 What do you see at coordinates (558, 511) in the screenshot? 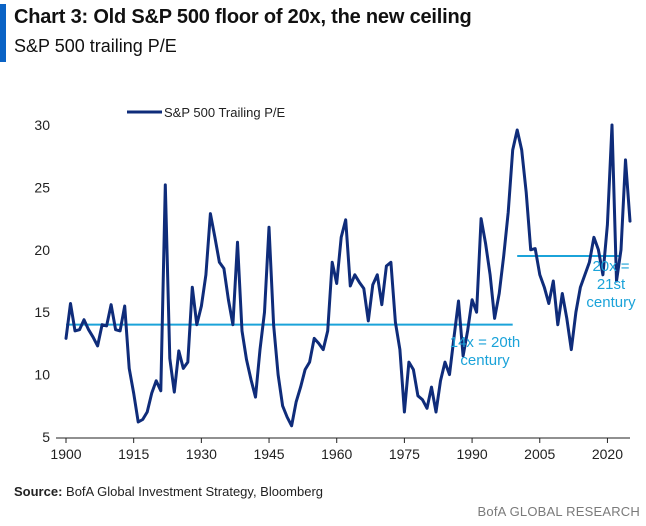
I see `brand-logo-text: BofA GLOBAL RESEARCH` at bounding box center [558, 511].